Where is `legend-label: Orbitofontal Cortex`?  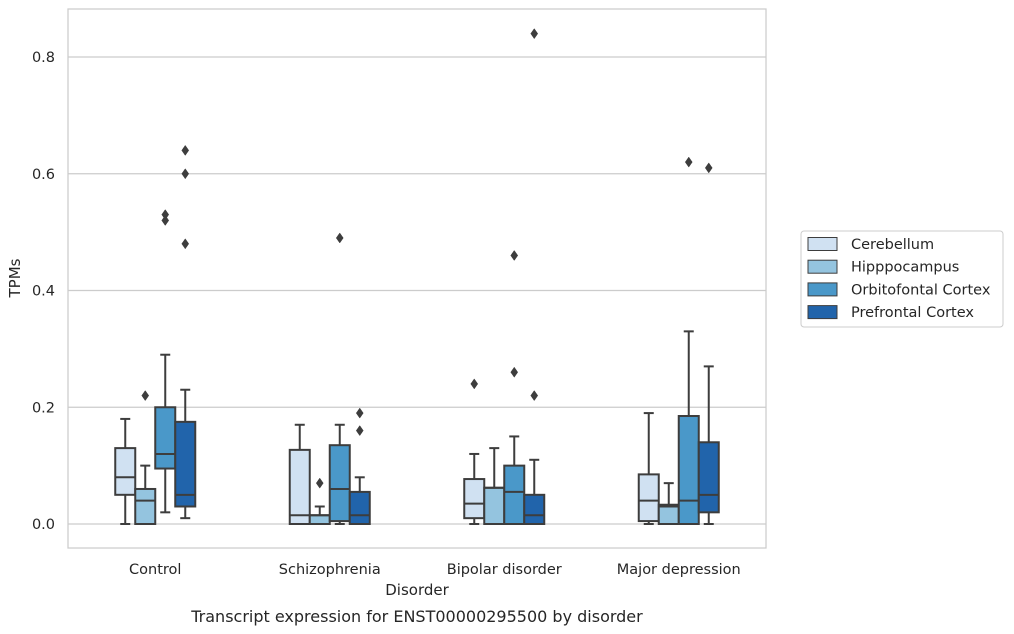
legend-label: Orbitofontal Cortex is located at coordinates (921, 290).